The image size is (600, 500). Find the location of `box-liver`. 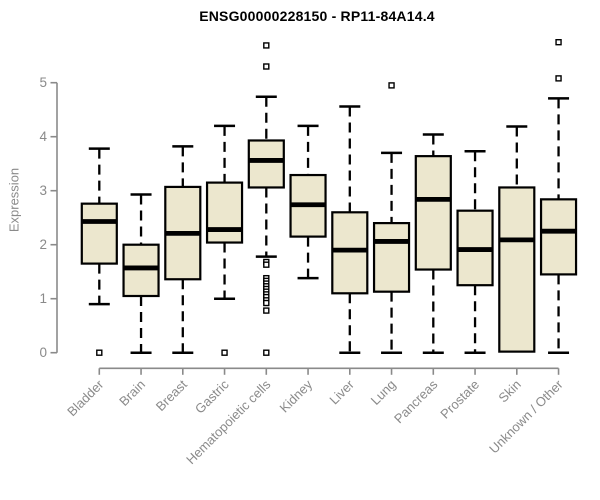

box-liver is located at coordinates (350, 253).